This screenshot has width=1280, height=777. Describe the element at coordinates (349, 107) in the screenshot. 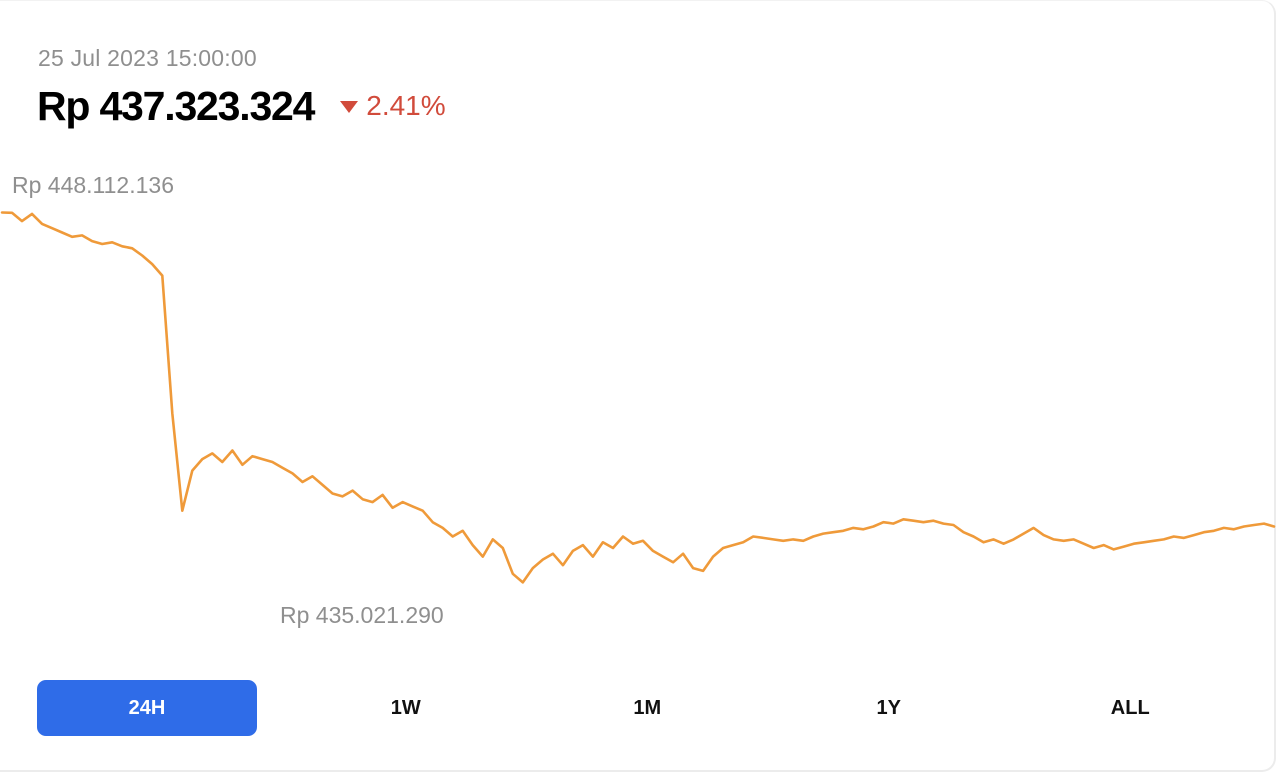

I see `triangle-down-icon` at that location.